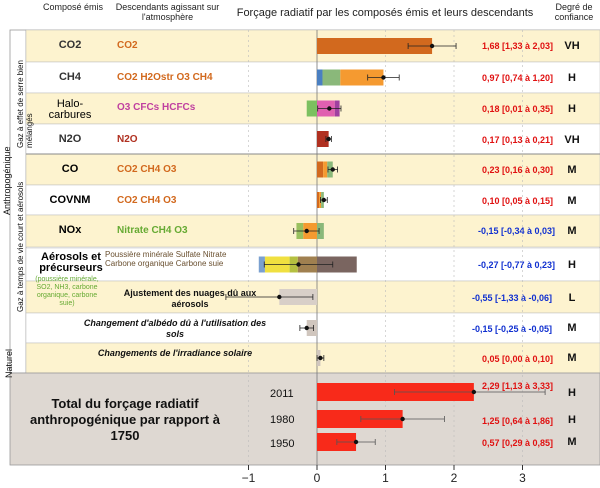 This screenshot has height=488, width=600. I want to click on x-tick-label: 3, so click(522, 478).